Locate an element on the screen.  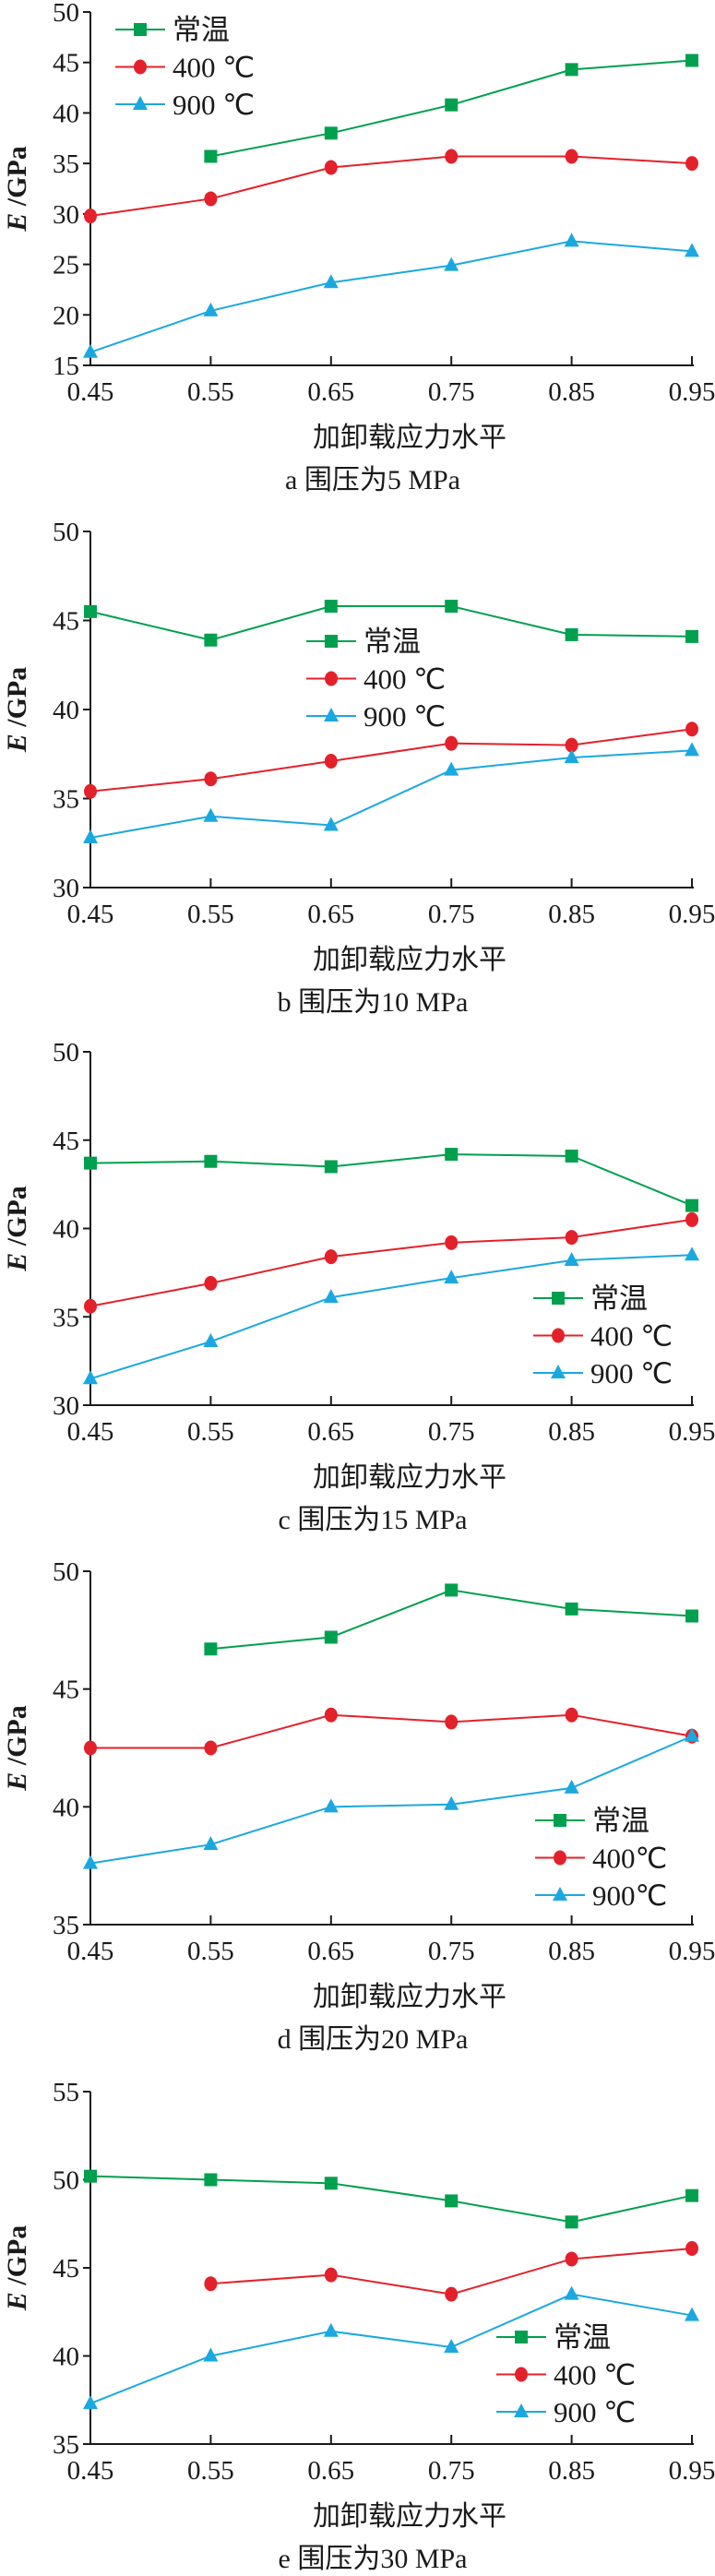
figure-caption: e 围压为30 MPa is located at coordinates (373, 2559).